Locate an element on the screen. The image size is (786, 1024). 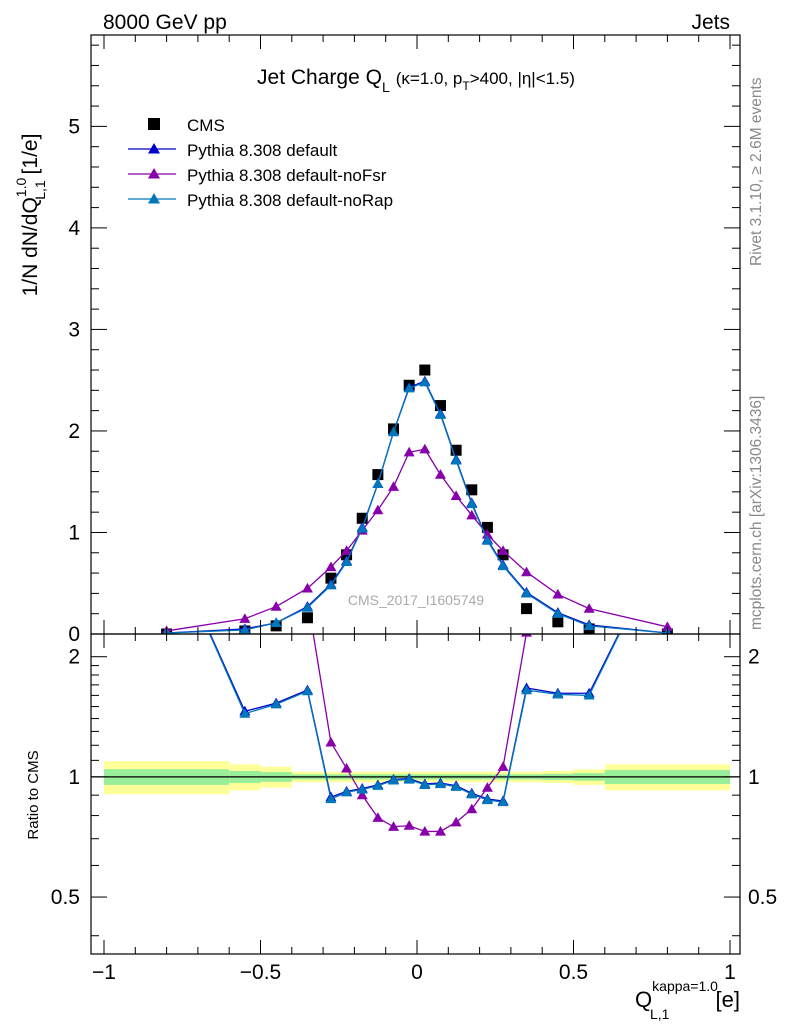
y-tick-label: 3 is located at coordinates (74, 329).